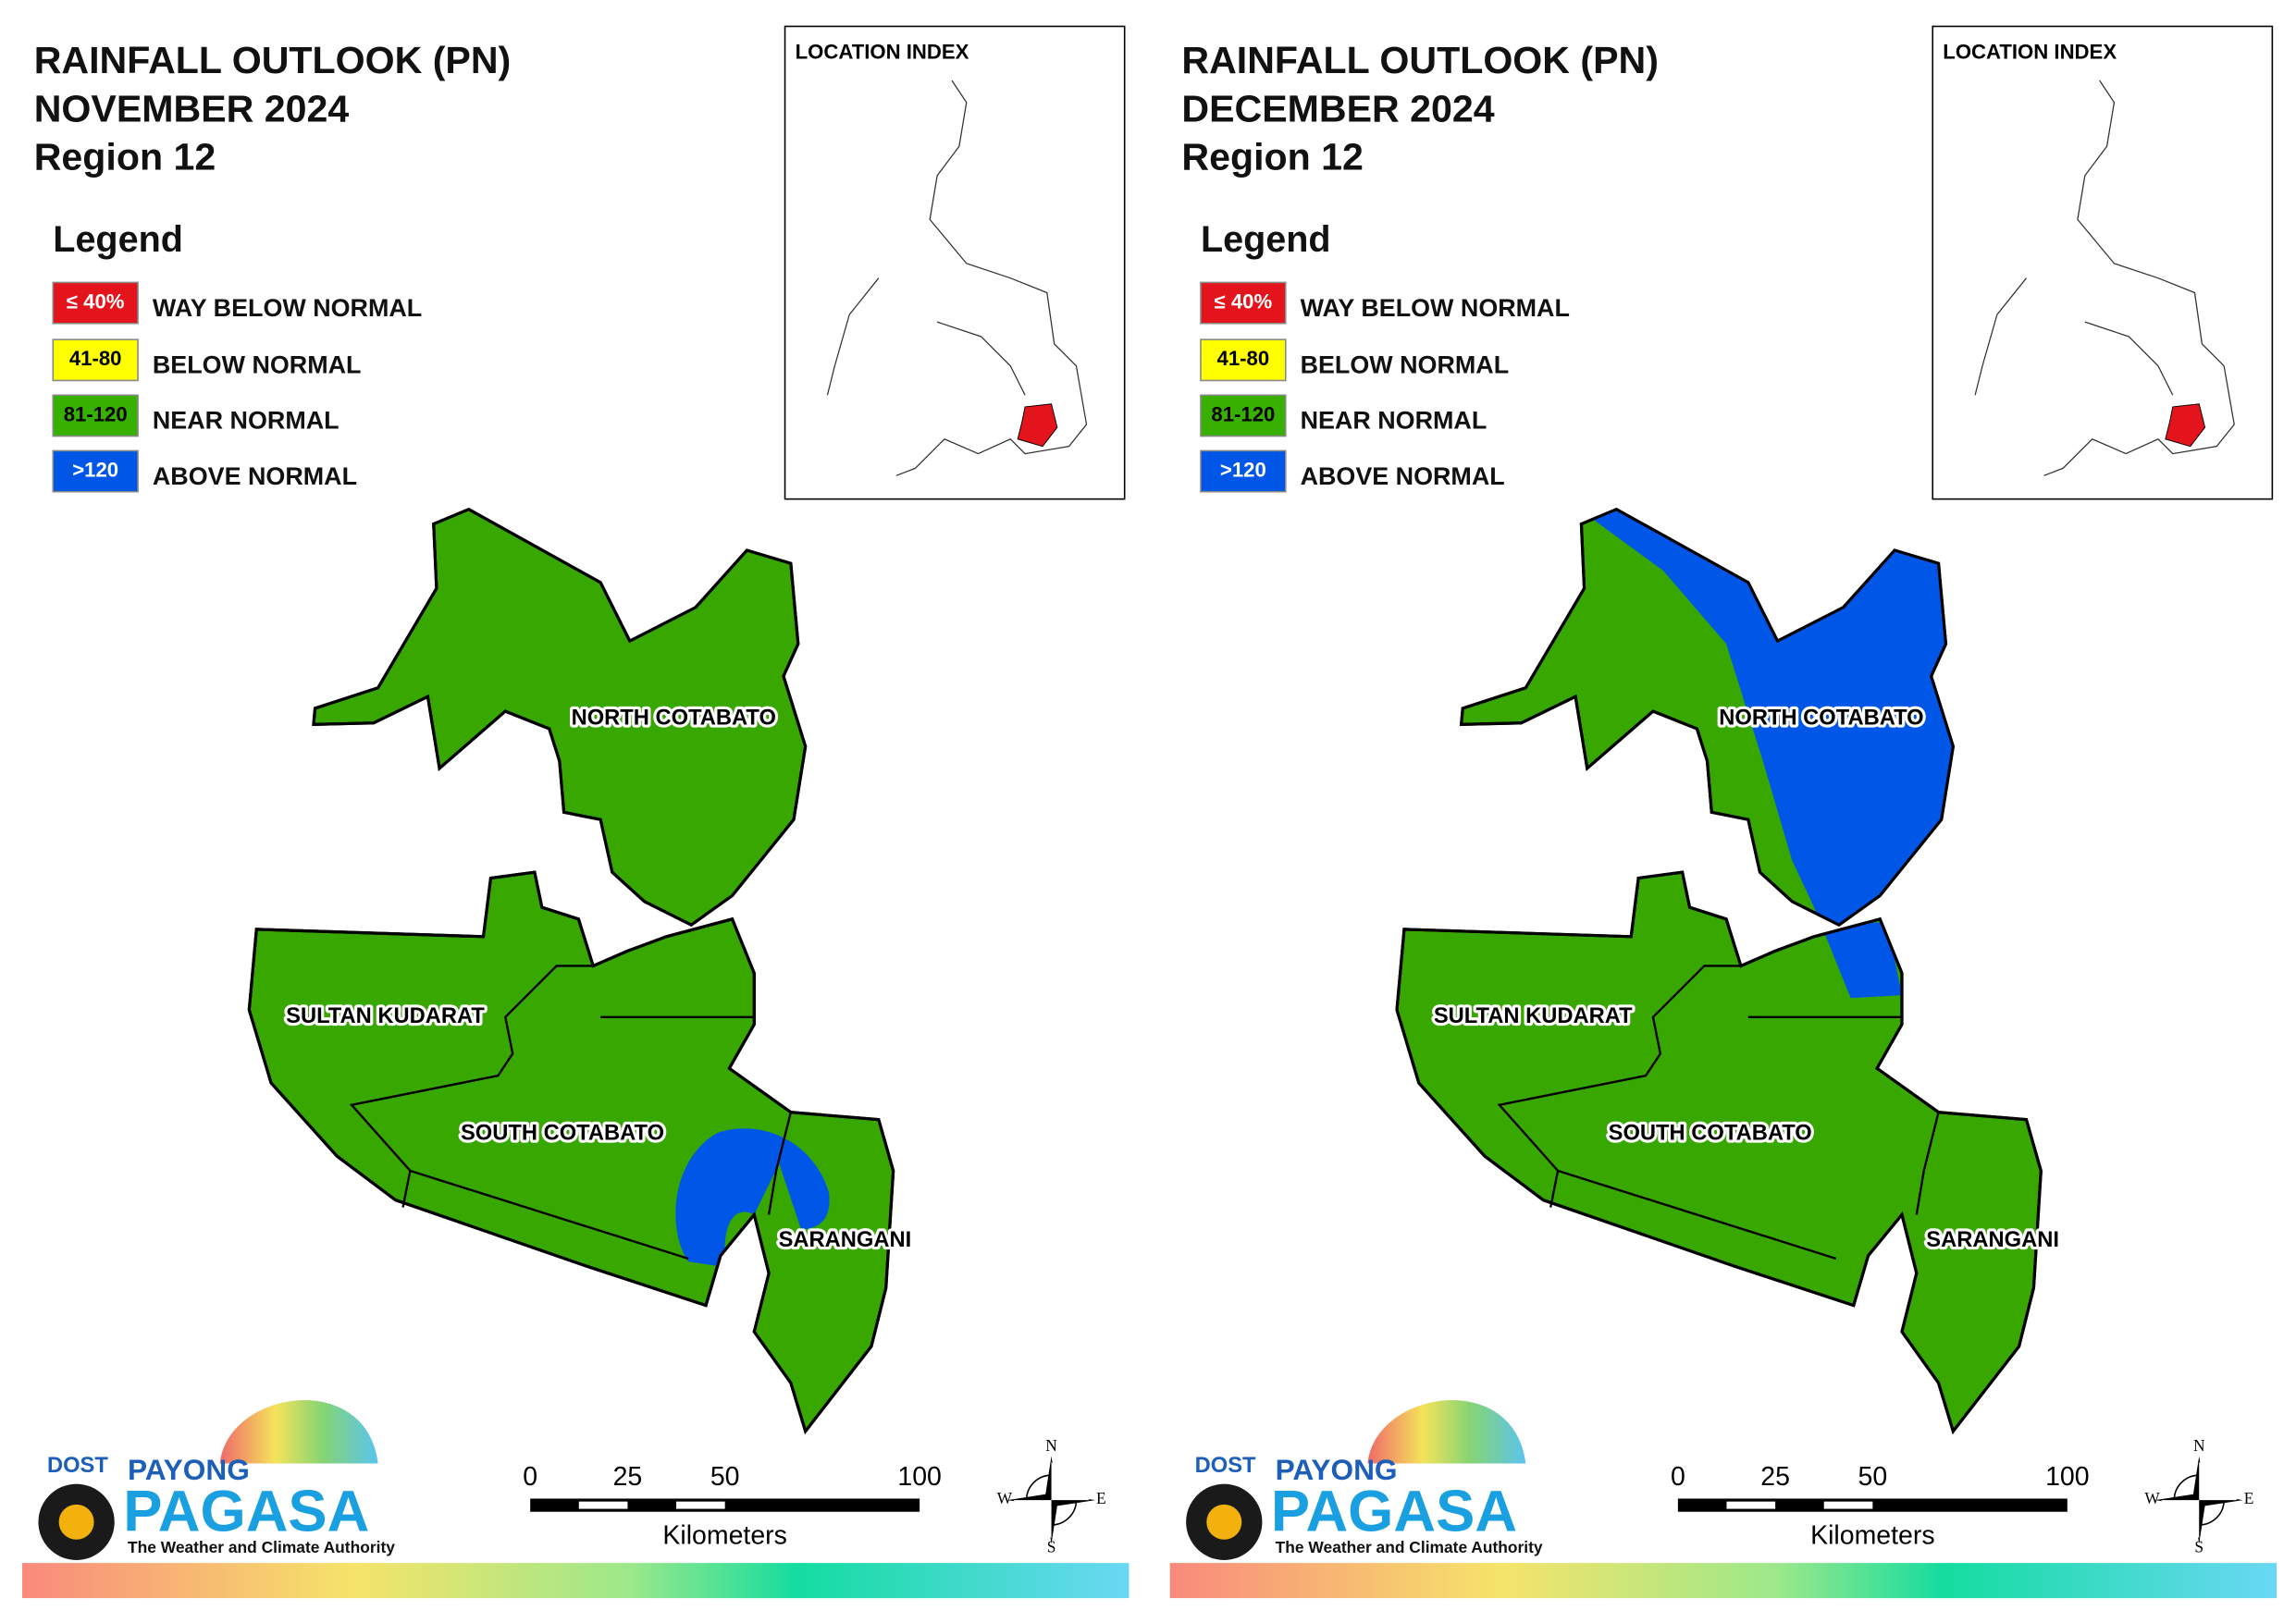 The height and width of the screenshot is (1623, 2296). What do you see at coordinates (1409, 1547) in the screenshot?
I see `logo-tagline: The Weather and Climate Authority` at bounding box center [1409, 1547].